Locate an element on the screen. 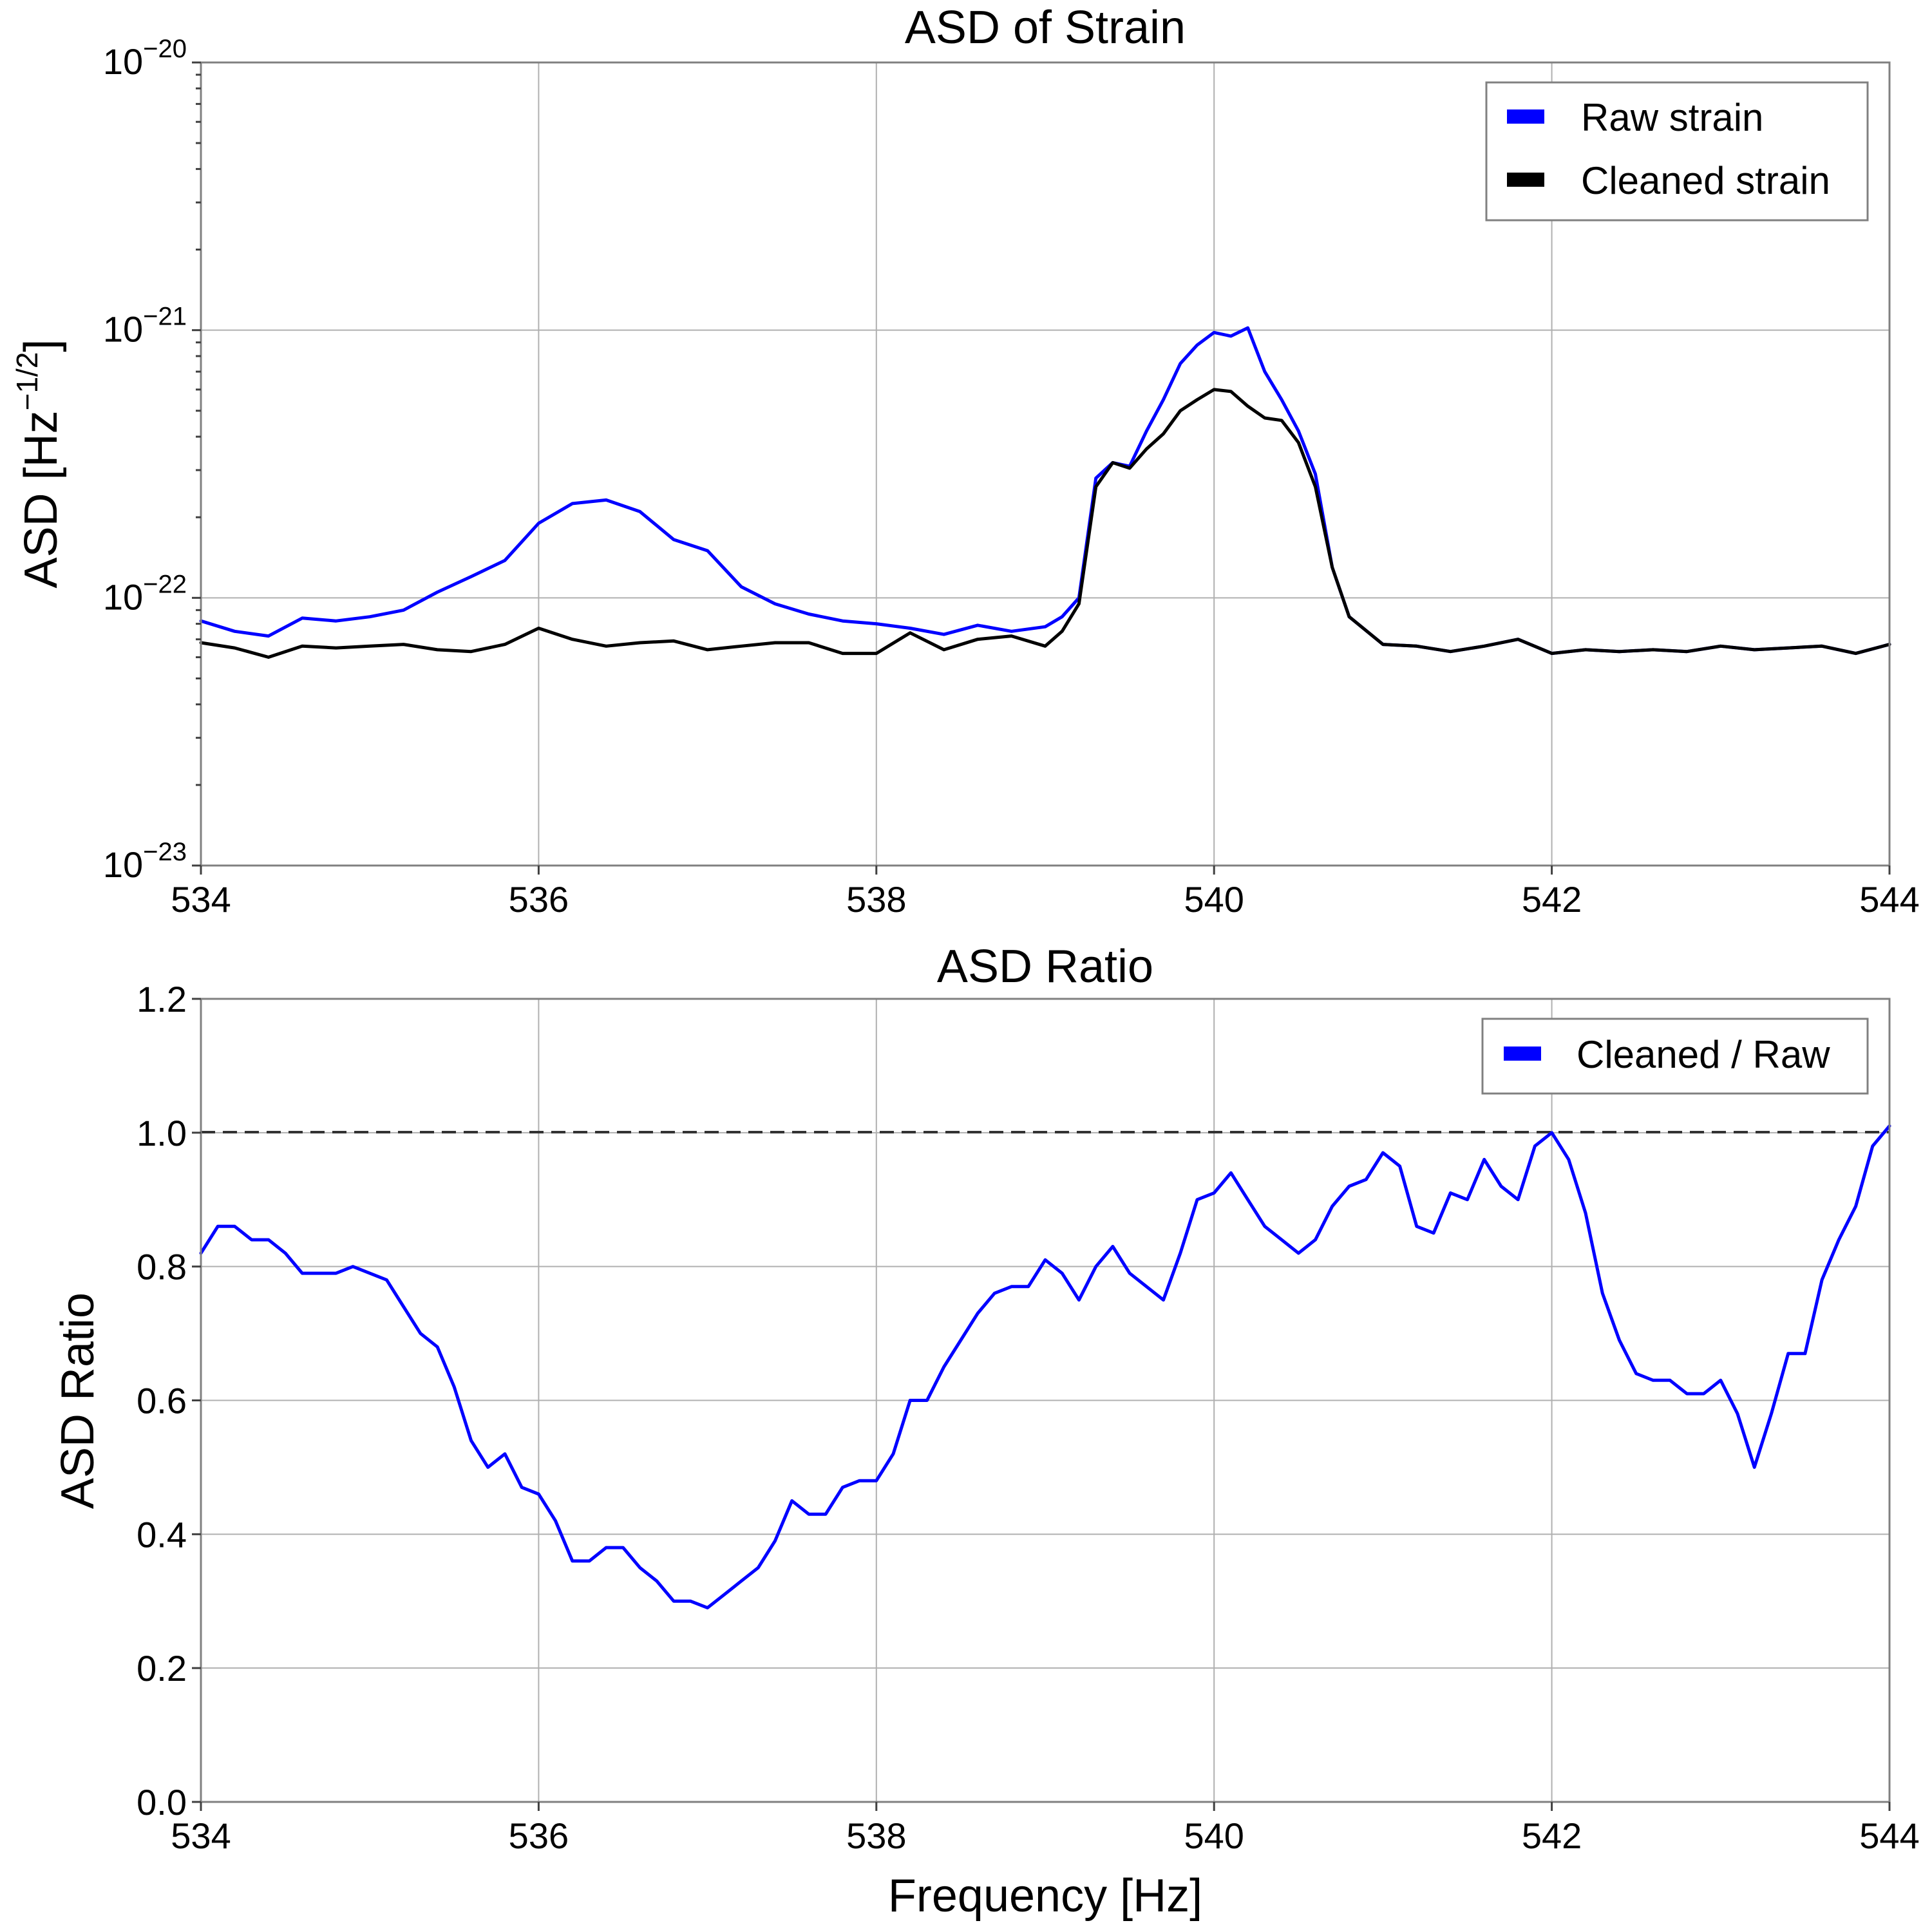 Image resolution: width=1932 pixels, height=1932 pixels. legend-swatch-cleaned-strain is located at coordinates (1525, 180).